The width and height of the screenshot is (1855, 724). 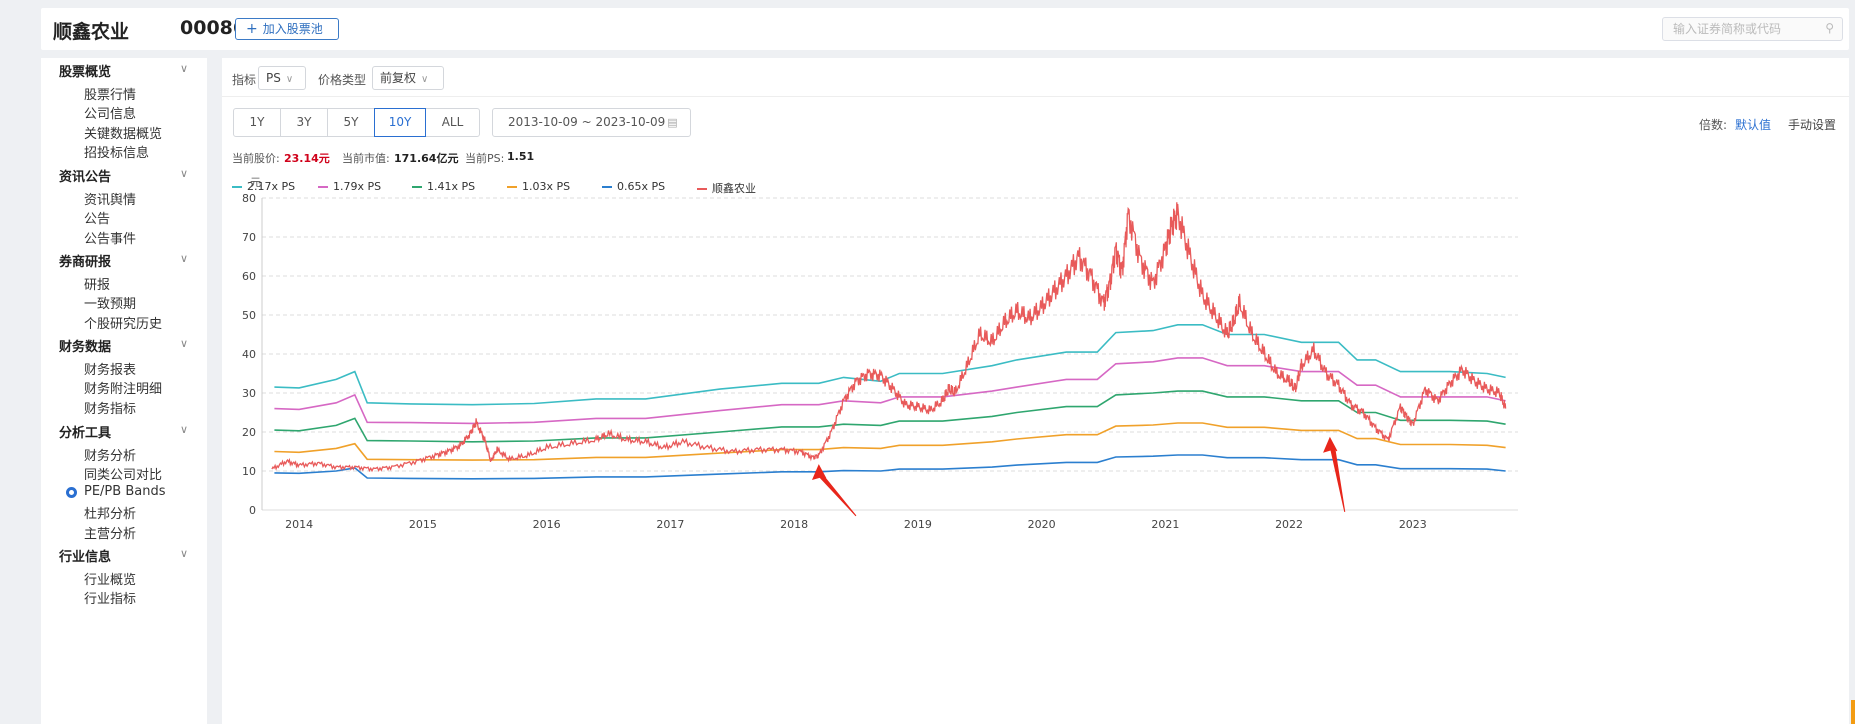 I want to click on price-type-value: 前复权, so click(x=398, y=78).